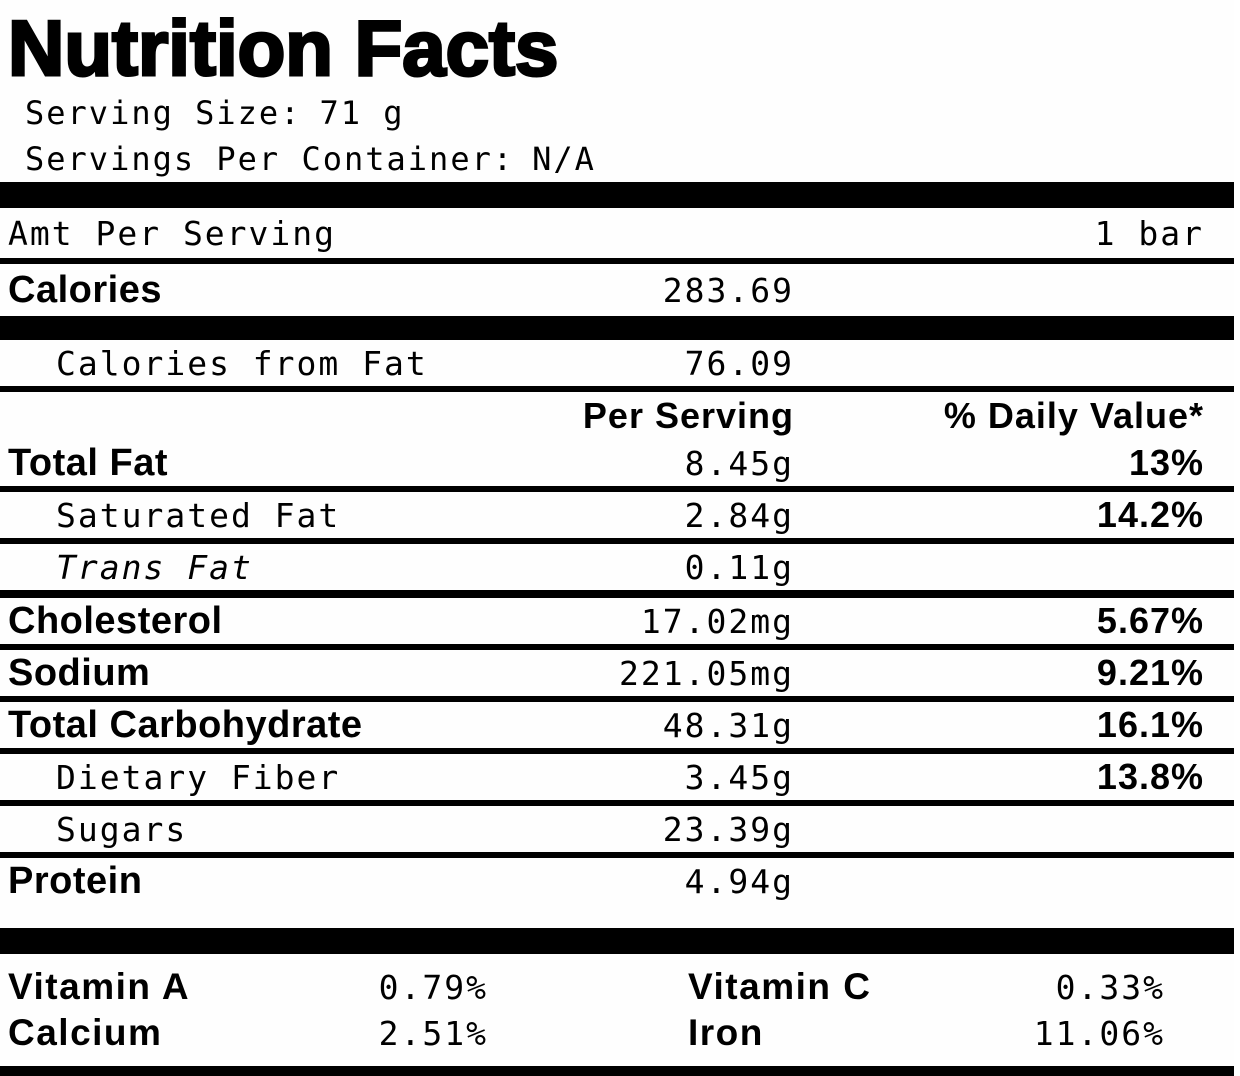 This screenshot has width=1240, height=1076. What do you see at coordinates (728, 290) in the screenshot?
I see `calories-value: 283.69` at bounding box center [728, 290].